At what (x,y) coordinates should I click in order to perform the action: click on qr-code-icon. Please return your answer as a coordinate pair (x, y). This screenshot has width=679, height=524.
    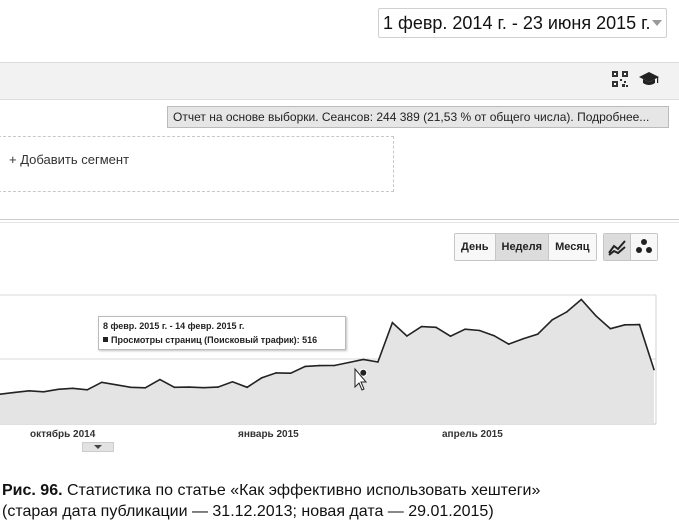
    Looking at the image, I should click on (620, 79).